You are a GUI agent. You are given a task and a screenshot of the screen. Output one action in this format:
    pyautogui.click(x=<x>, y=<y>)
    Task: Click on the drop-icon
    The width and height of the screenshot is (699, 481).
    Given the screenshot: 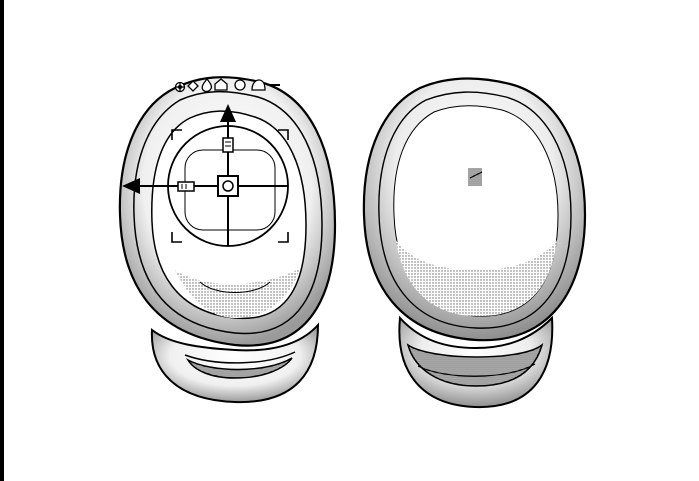 What is the action you would take?
    pyautogui.click(x=207, y=85)
    